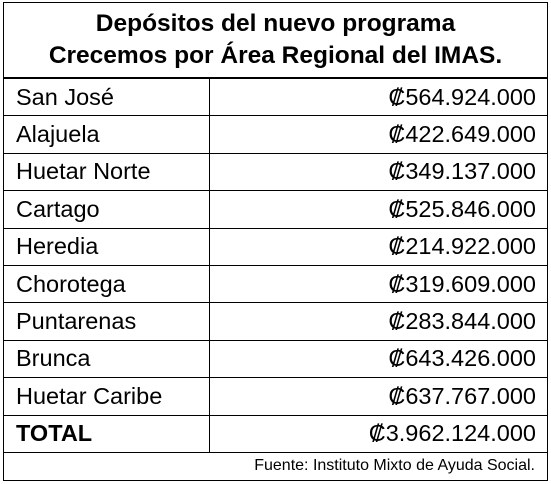 The width and height of the screenshot is (551, 484). I want to click on region-amount: ₡422.649.000, so click(462, 134).